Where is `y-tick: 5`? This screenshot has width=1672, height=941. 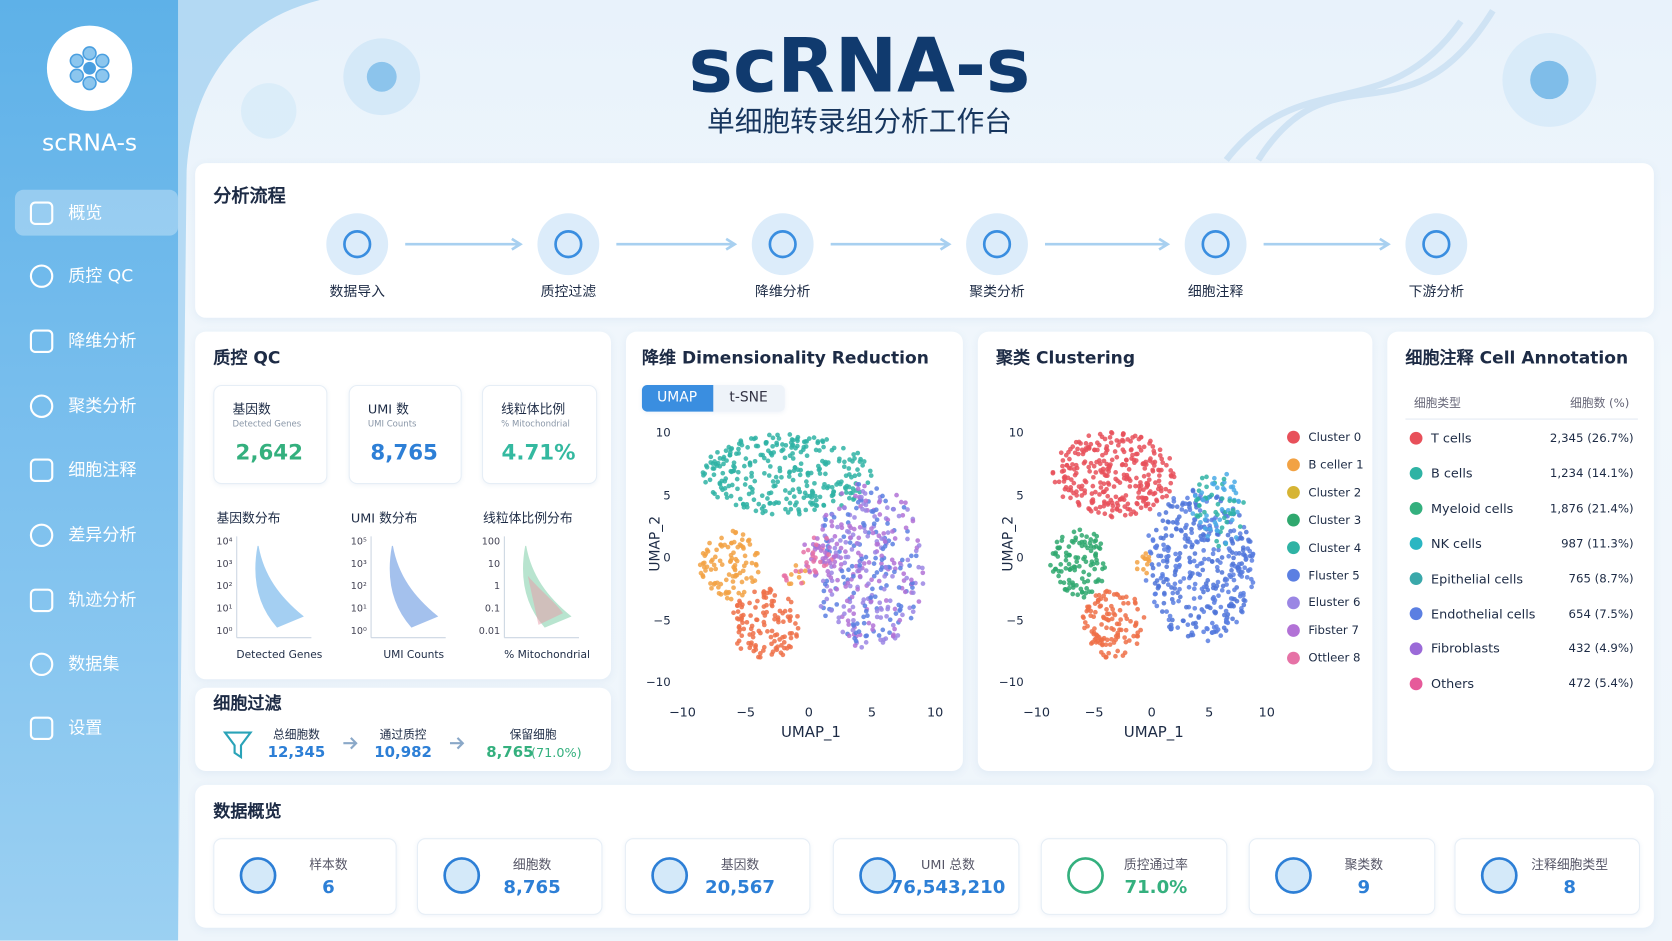 y-tick: 5 is located at coordinates (1020, 495).